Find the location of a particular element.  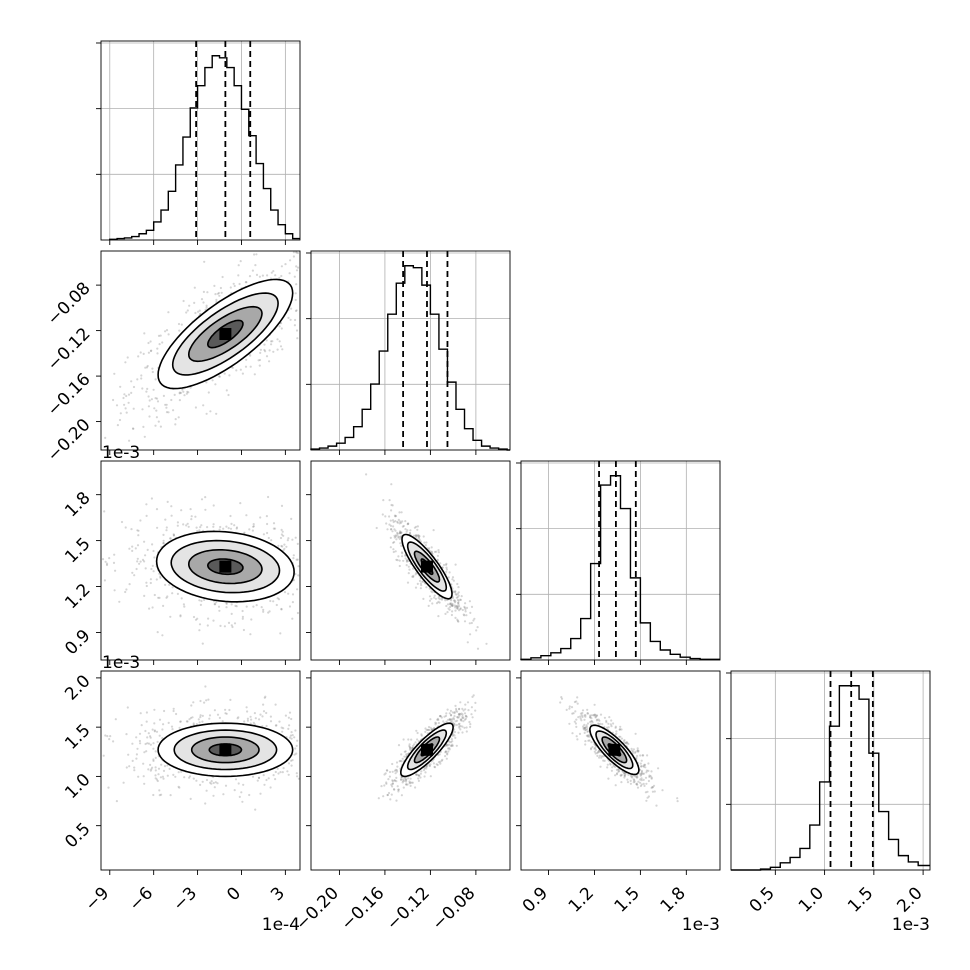

y-tick-label: −0.12 is located at coordinates (69, 349).